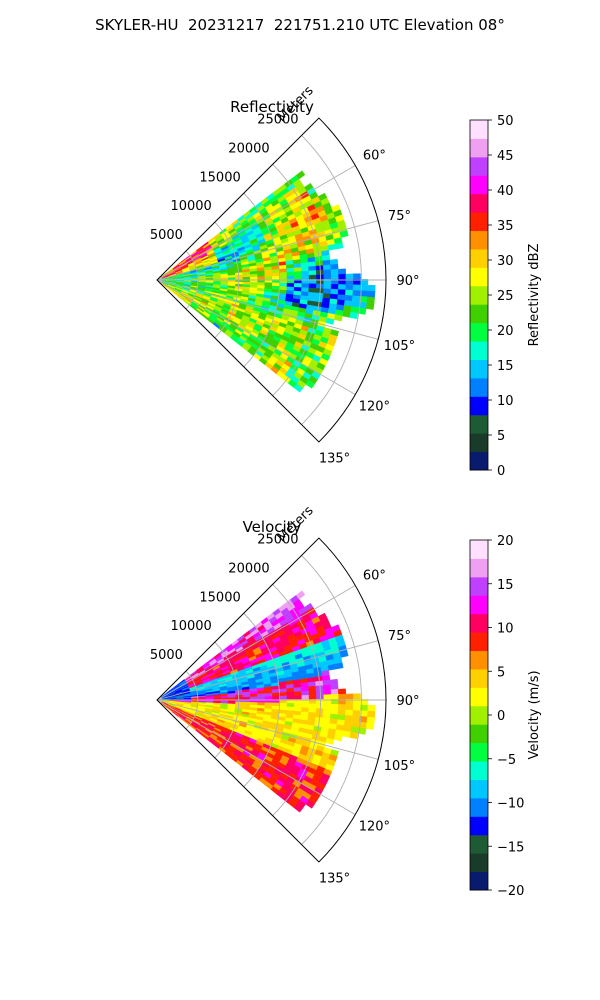  Describe the element at coordinates (407, 701) in the screenshot. I see `azimuth-tick-label: 90°` at that location.